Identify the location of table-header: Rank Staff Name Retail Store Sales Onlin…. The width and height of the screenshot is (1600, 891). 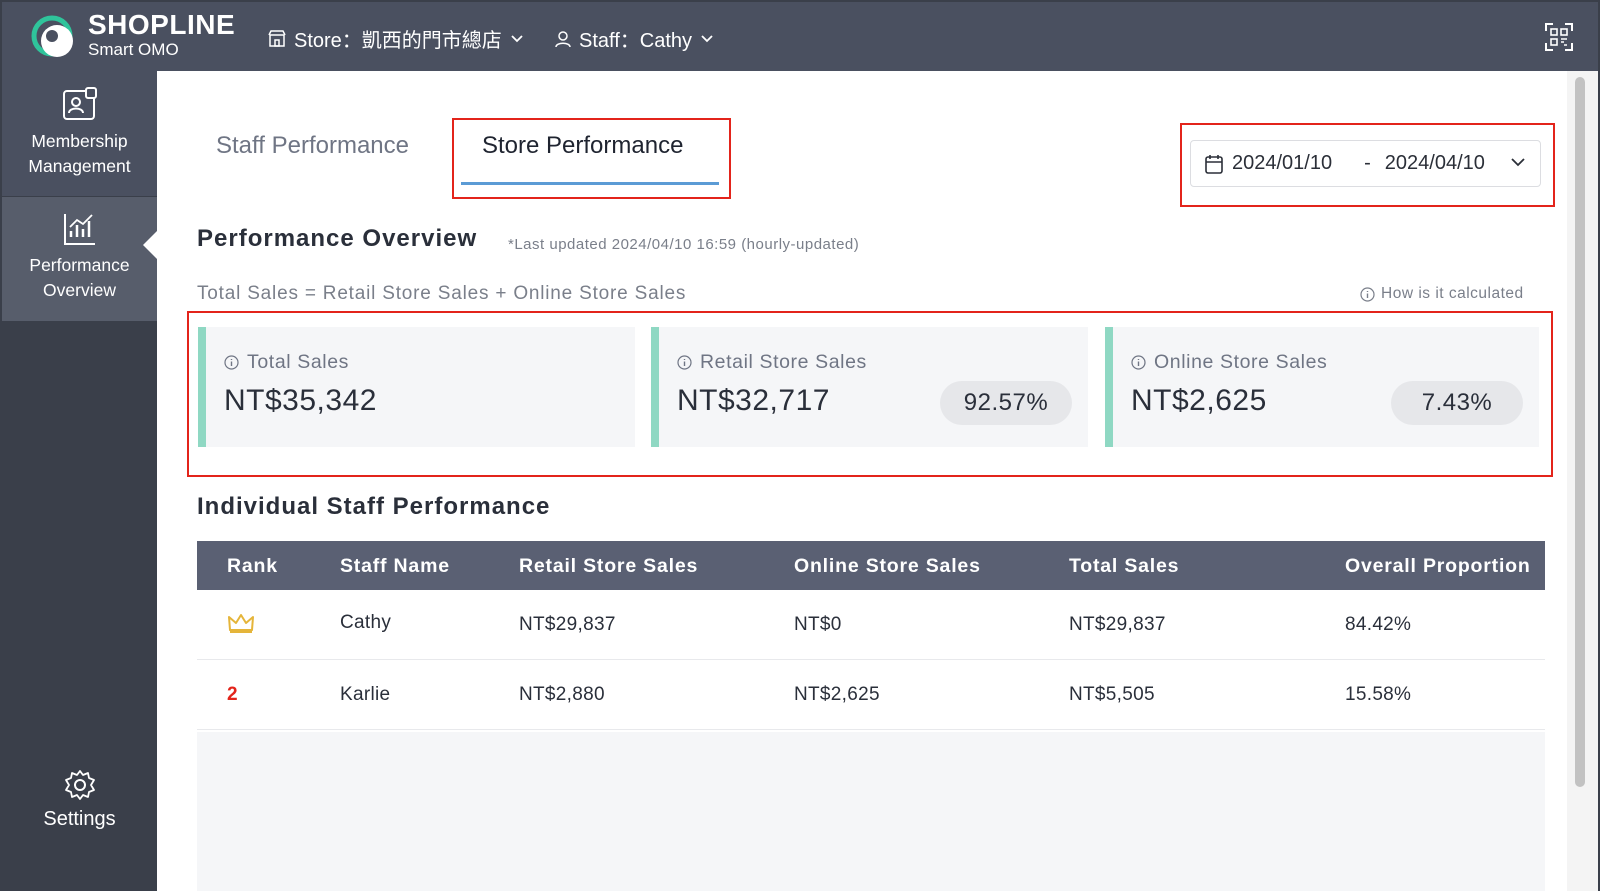
(871, 565).